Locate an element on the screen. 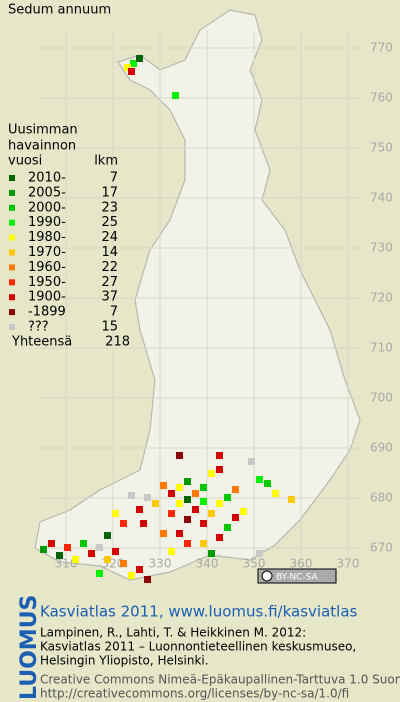 The height and width of the screenshot is (702, 400). x-label: 370 is located at coordinates (348, 564).